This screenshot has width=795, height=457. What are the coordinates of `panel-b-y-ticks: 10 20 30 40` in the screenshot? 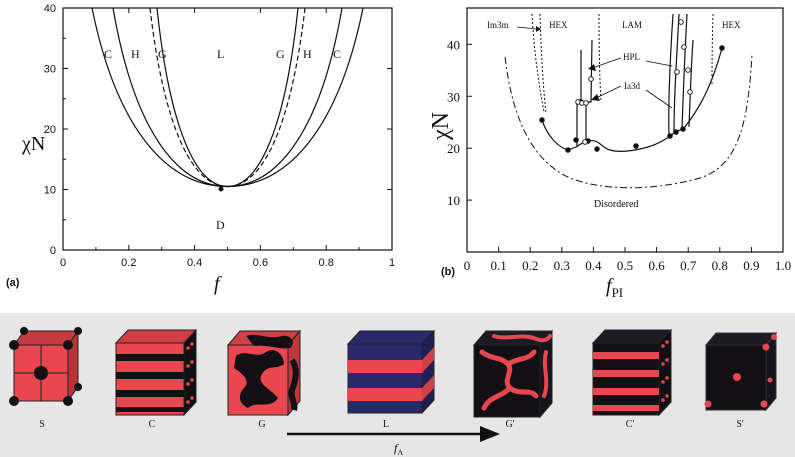 It's located at (459, 122).